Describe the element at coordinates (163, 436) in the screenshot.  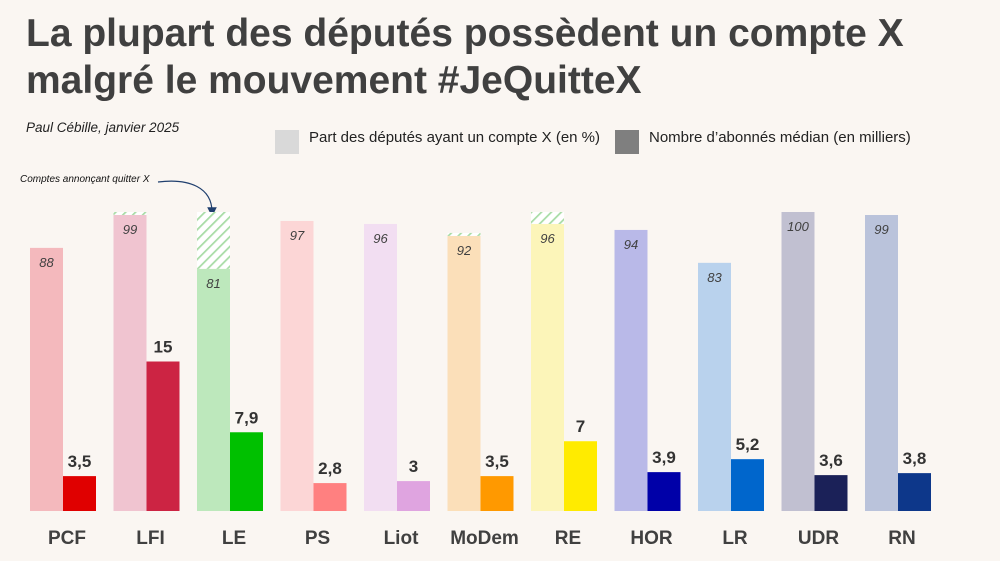
I see `bar-followers-lfi` at that location.